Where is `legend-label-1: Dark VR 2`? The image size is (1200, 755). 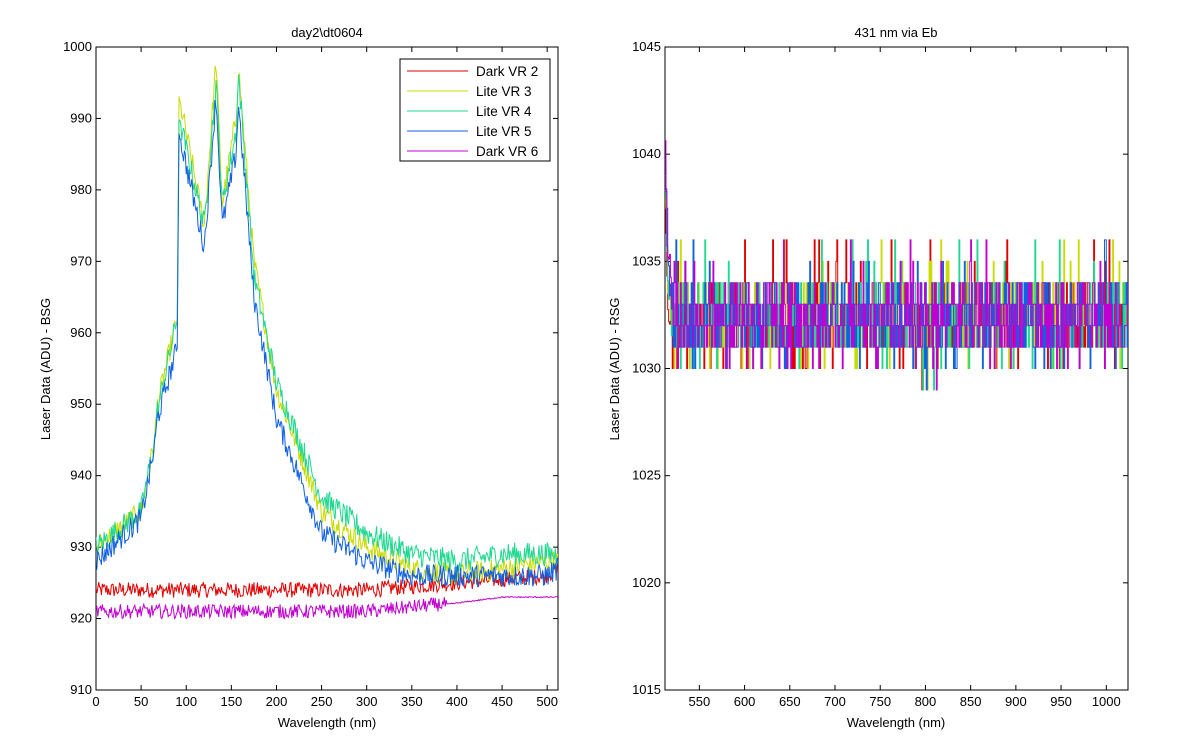
legend-label-1: Dark VR 2 is located at coordinates (507, 71).